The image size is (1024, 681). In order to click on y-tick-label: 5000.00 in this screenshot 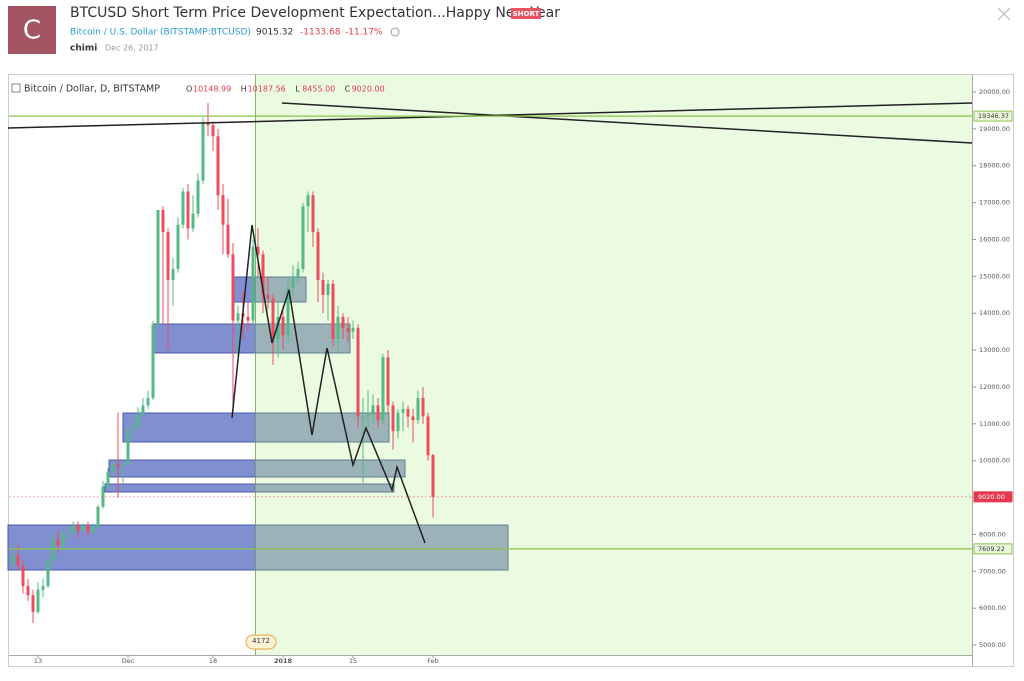, I will do `click(992, 645)`.